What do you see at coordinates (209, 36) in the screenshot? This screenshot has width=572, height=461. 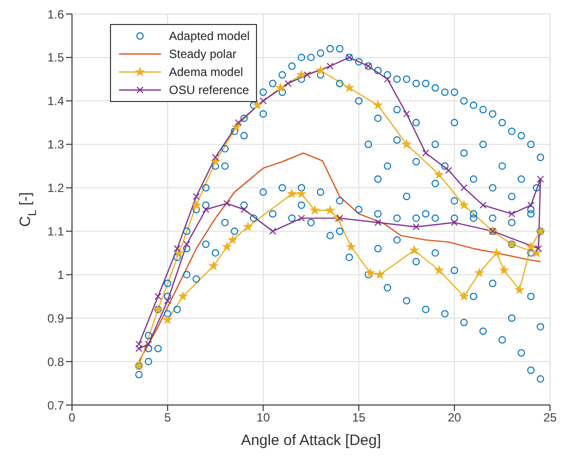 I see `legend-label: Adapted model` at bounding box center [209, 36].